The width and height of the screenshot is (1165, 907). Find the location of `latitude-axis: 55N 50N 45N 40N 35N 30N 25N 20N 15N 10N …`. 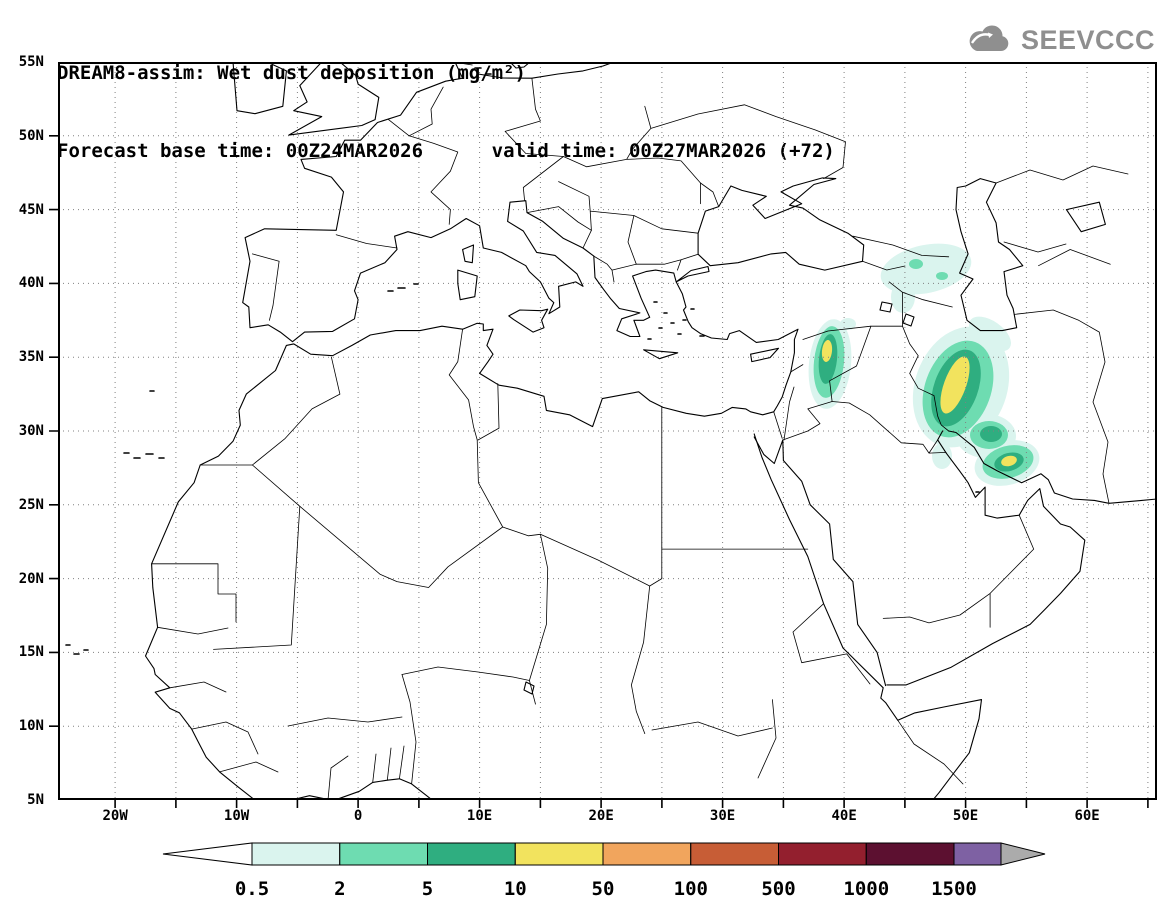

latitude-axis: 55N 50N 45N 40N 35N 30N 25N 20N 15N 10N … is located at coordinates (26, 431).